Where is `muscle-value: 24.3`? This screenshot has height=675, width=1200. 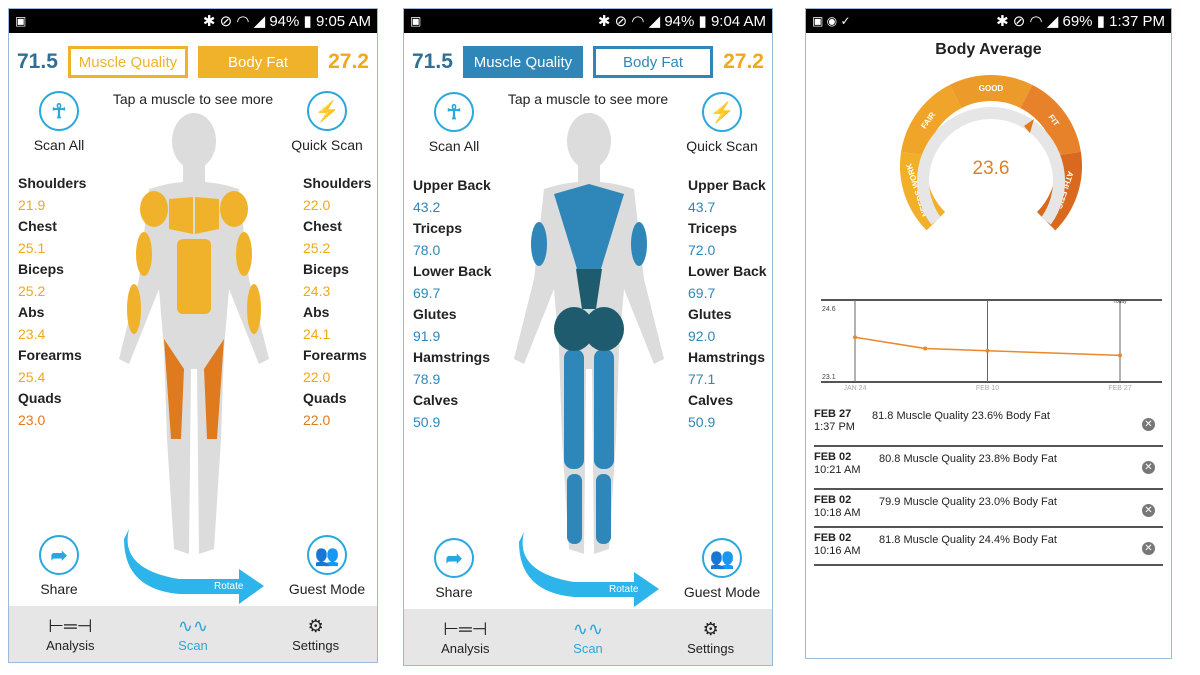 muscle-value: 24.3 is located at coordinates (317, 290).